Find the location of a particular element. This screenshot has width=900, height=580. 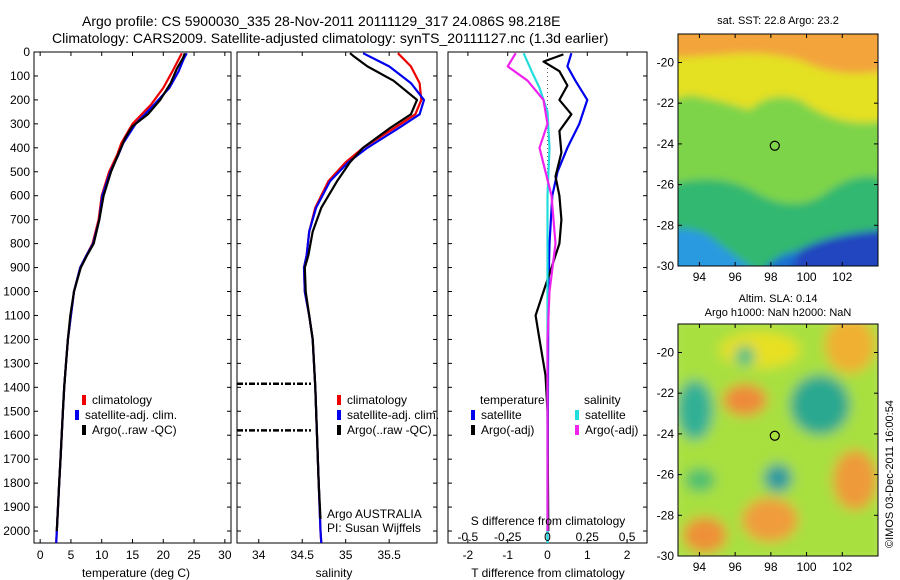

legend-sal-argo: Argo(-adj) is located at coordinates (611, 430).